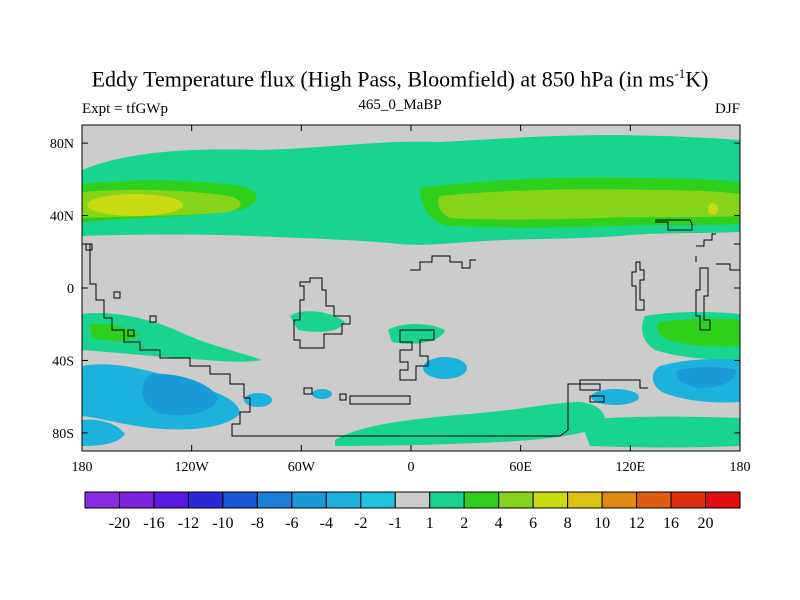 The width and height of the screenshot is (800, 600). Describe the element at coordinates (464, 523) in the screenshot. I see `colorbar-label: 2` at that location.